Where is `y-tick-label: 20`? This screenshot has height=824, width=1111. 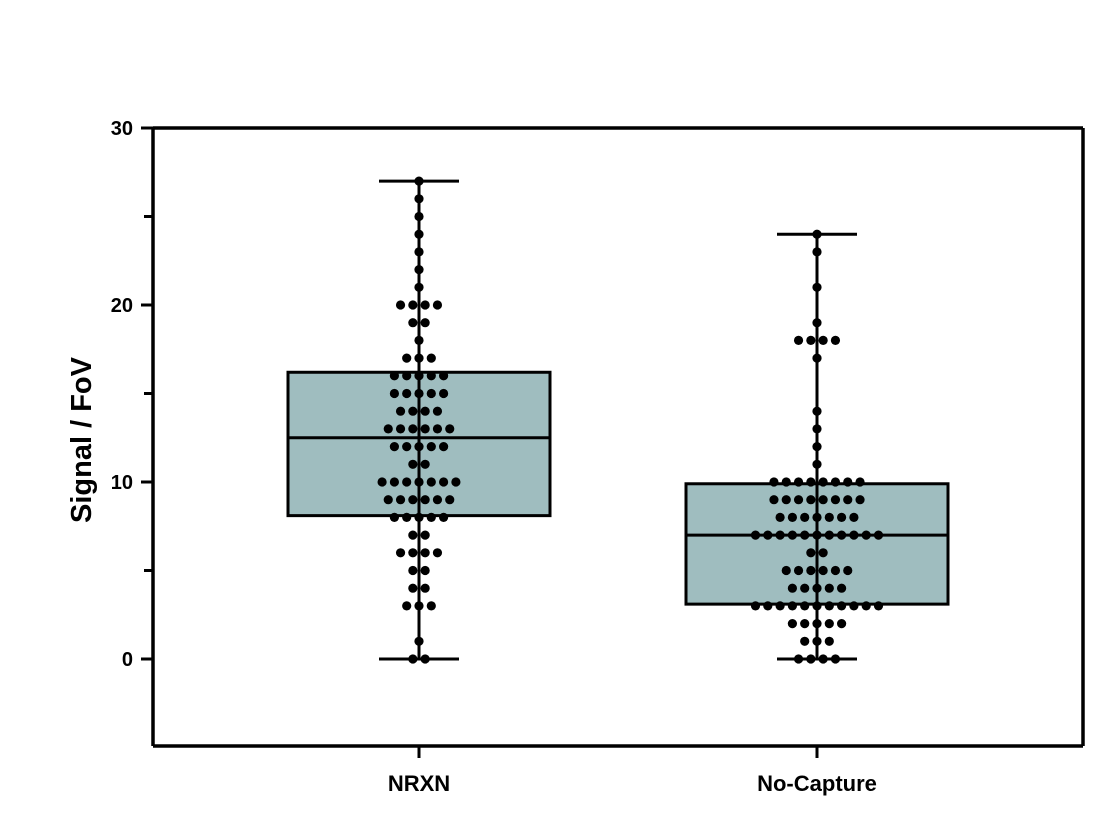 y-tick-label: 20 is located at coordinates (122, 306).